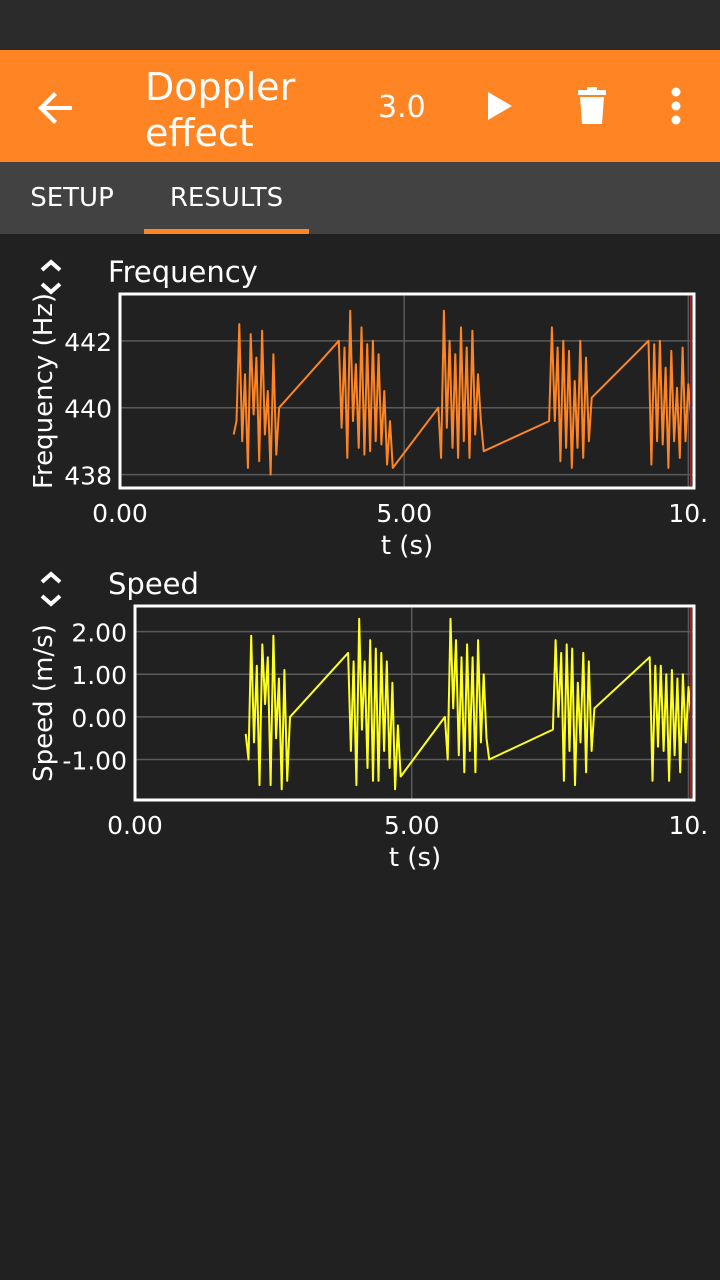  Describe the element at coordinates (99, 675) in the screenshot. I see `y-tick-label: 1.00` at that location.